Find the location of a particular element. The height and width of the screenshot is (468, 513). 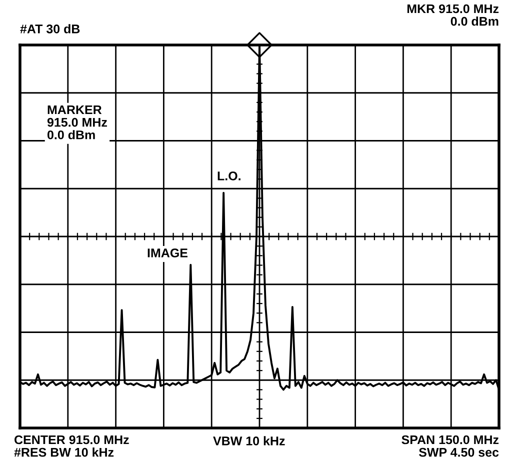

text: VBW 10 kHz is located at coordinates (249, 441).